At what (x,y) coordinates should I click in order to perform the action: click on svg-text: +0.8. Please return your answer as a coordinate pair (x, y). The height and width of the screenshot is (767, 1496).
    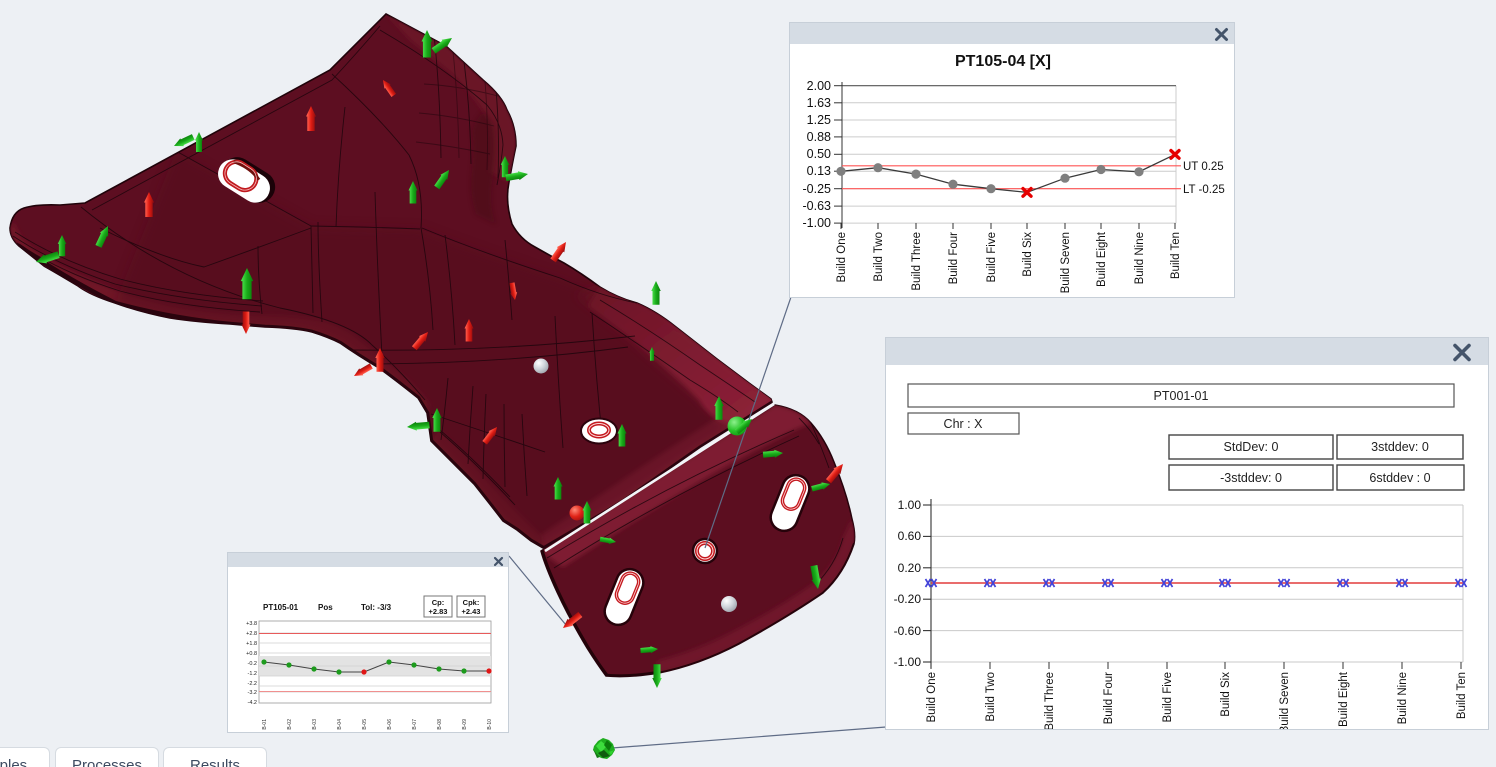
    Looking at the image, I should click on (251, 654).